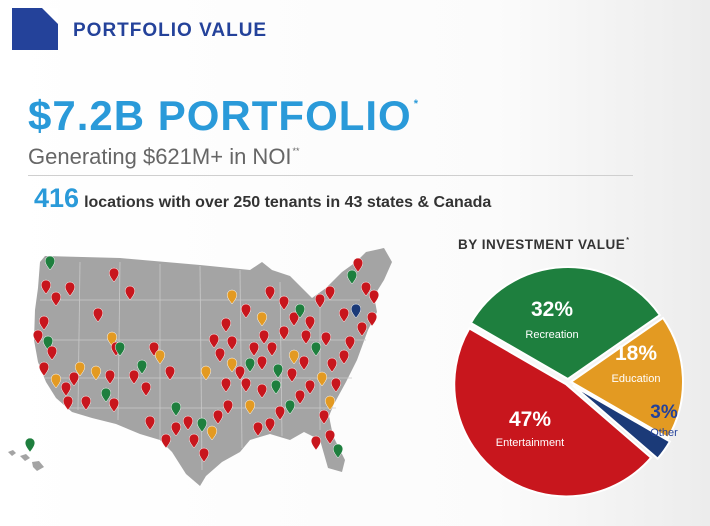 This screenshot has width=710, height=526. I want to click on subheadline: Generating $621M+ in NOI**, so click(164, 157).